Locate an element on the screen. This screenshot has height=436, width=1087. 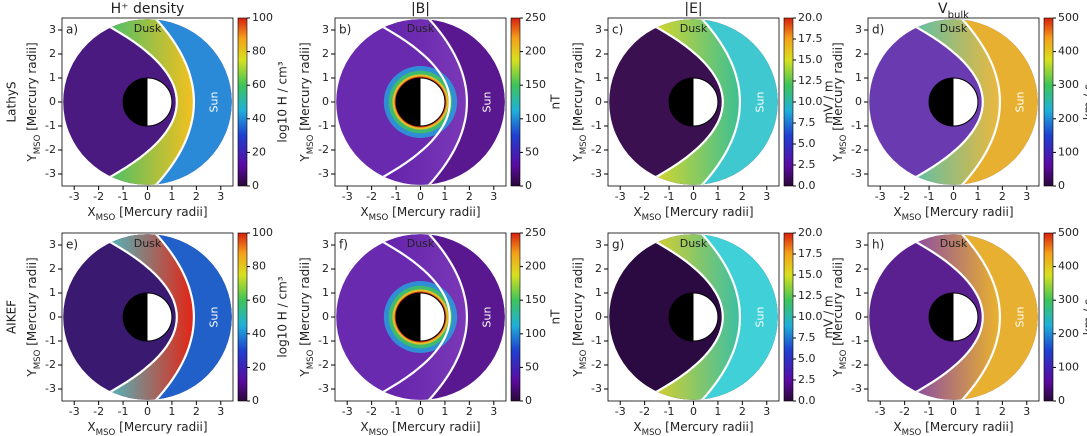
y-axis-label-part: Y is located at coordinates (32, 158).